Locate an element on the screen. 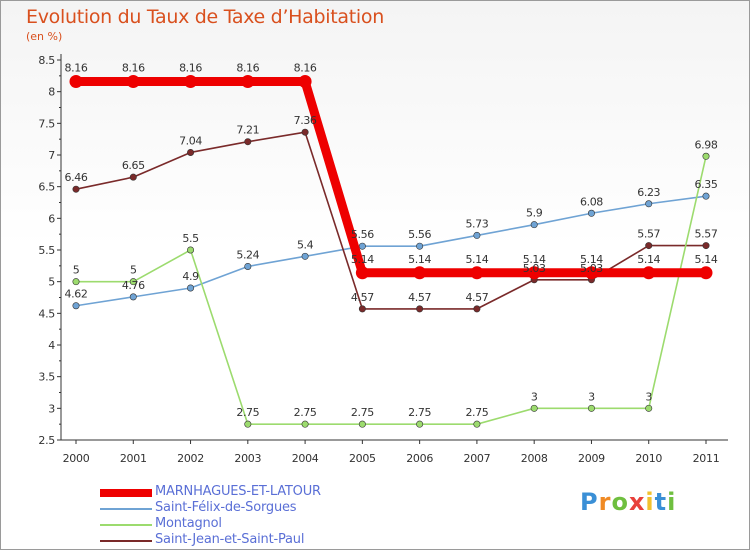  y-tick-label: 3 is located at coordinates (51, 408).